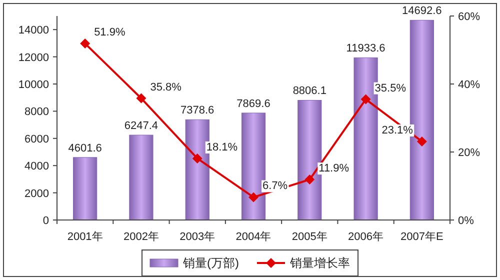  Describe the element at coordinates (36, 112) in the screenshot. I see `y-tick-label: 8000` at that location.